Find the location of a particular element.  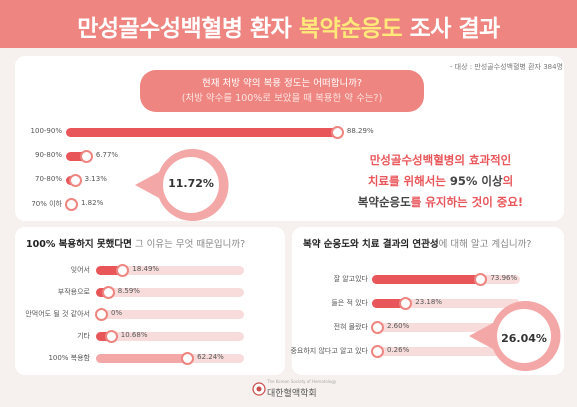

data-label: 88.29% is located at coordinates (360, 131).